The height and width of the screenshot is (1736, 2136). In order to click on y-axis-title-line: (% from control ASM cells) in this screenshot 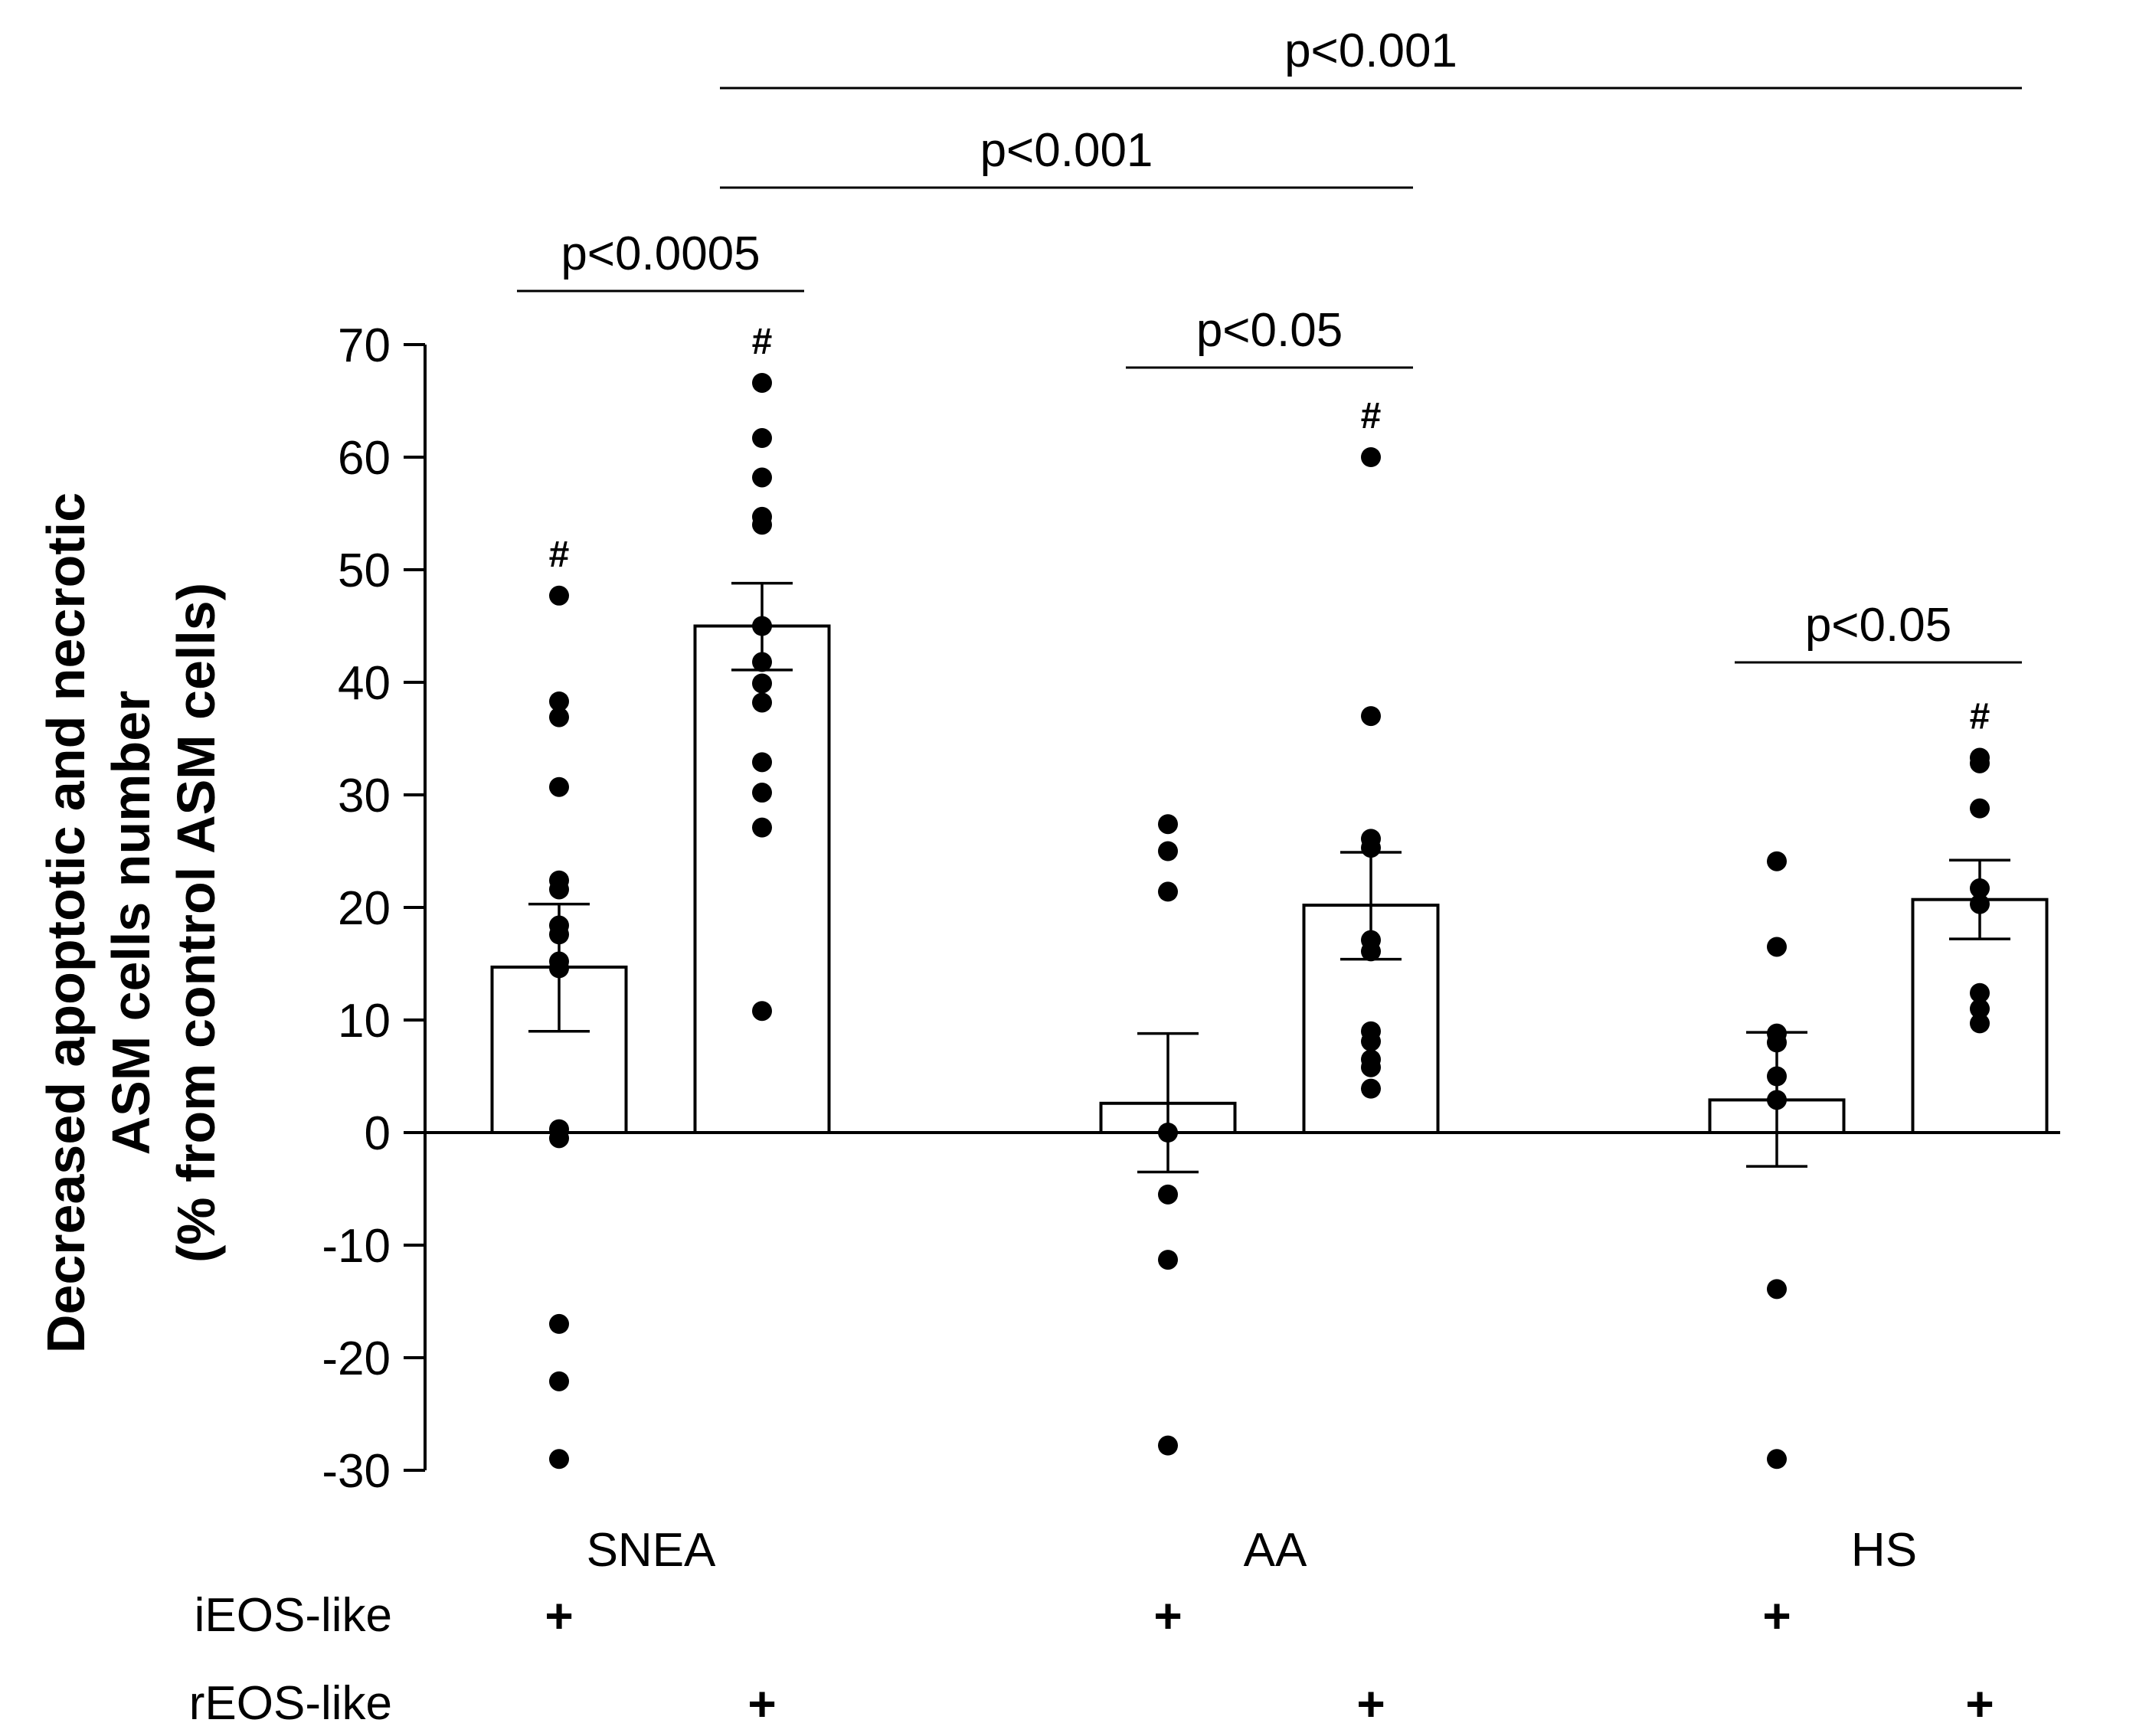, I will do `click(196, 923)`.